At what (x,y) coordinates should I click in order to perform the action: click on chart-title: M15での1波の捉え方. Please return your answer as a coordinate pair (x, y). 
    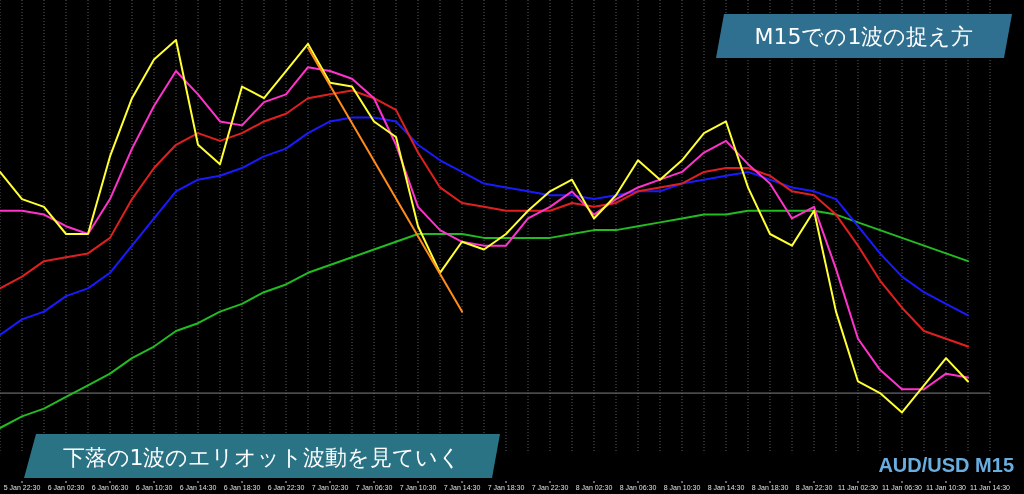
    Looking at the image, I should click on (864, 36).